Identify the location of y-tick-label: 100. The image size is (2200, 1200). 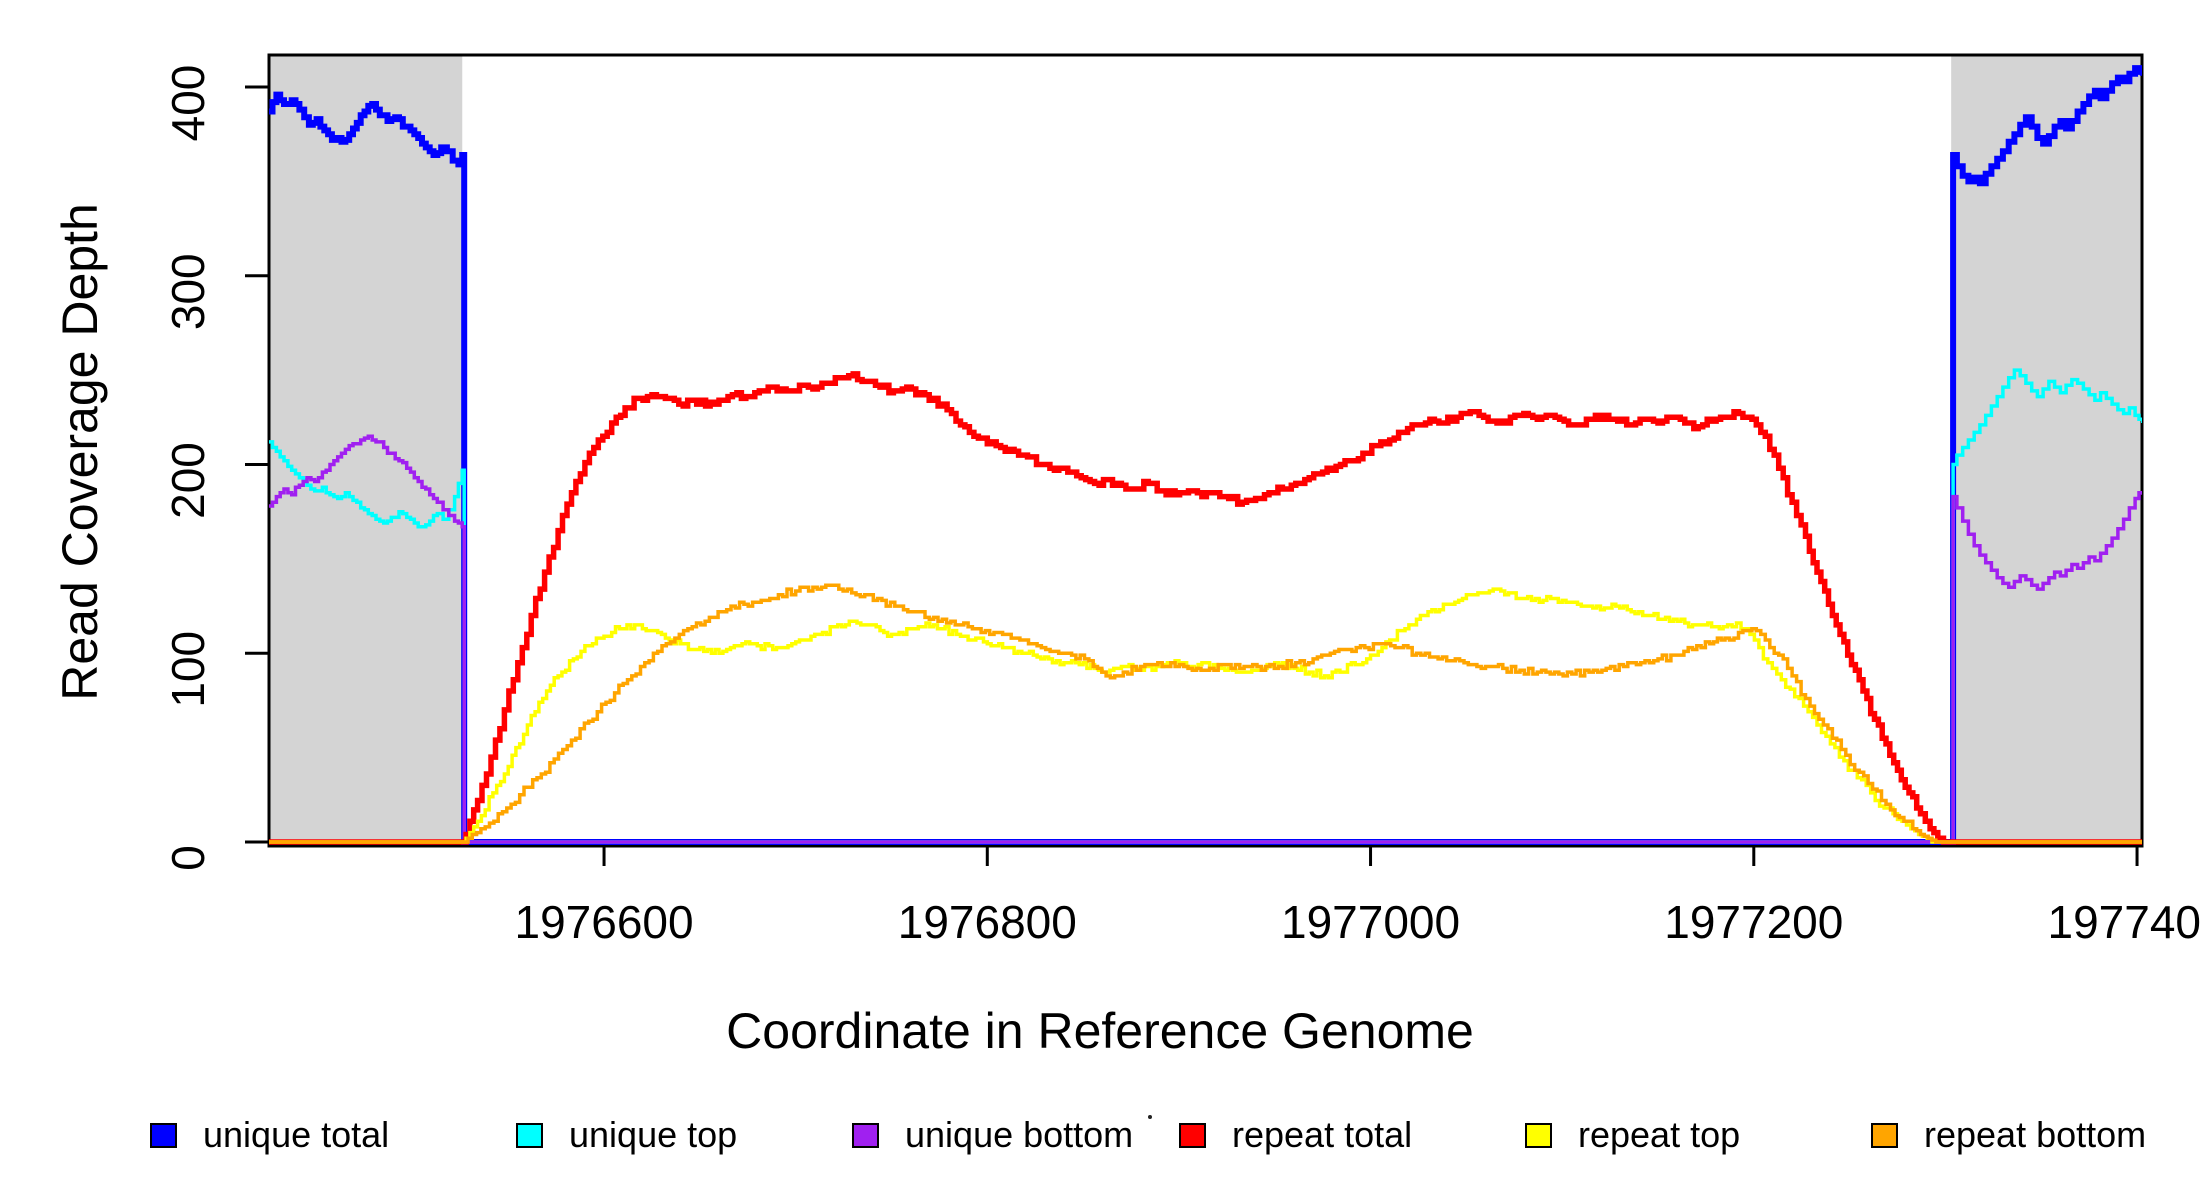
(188, 669).